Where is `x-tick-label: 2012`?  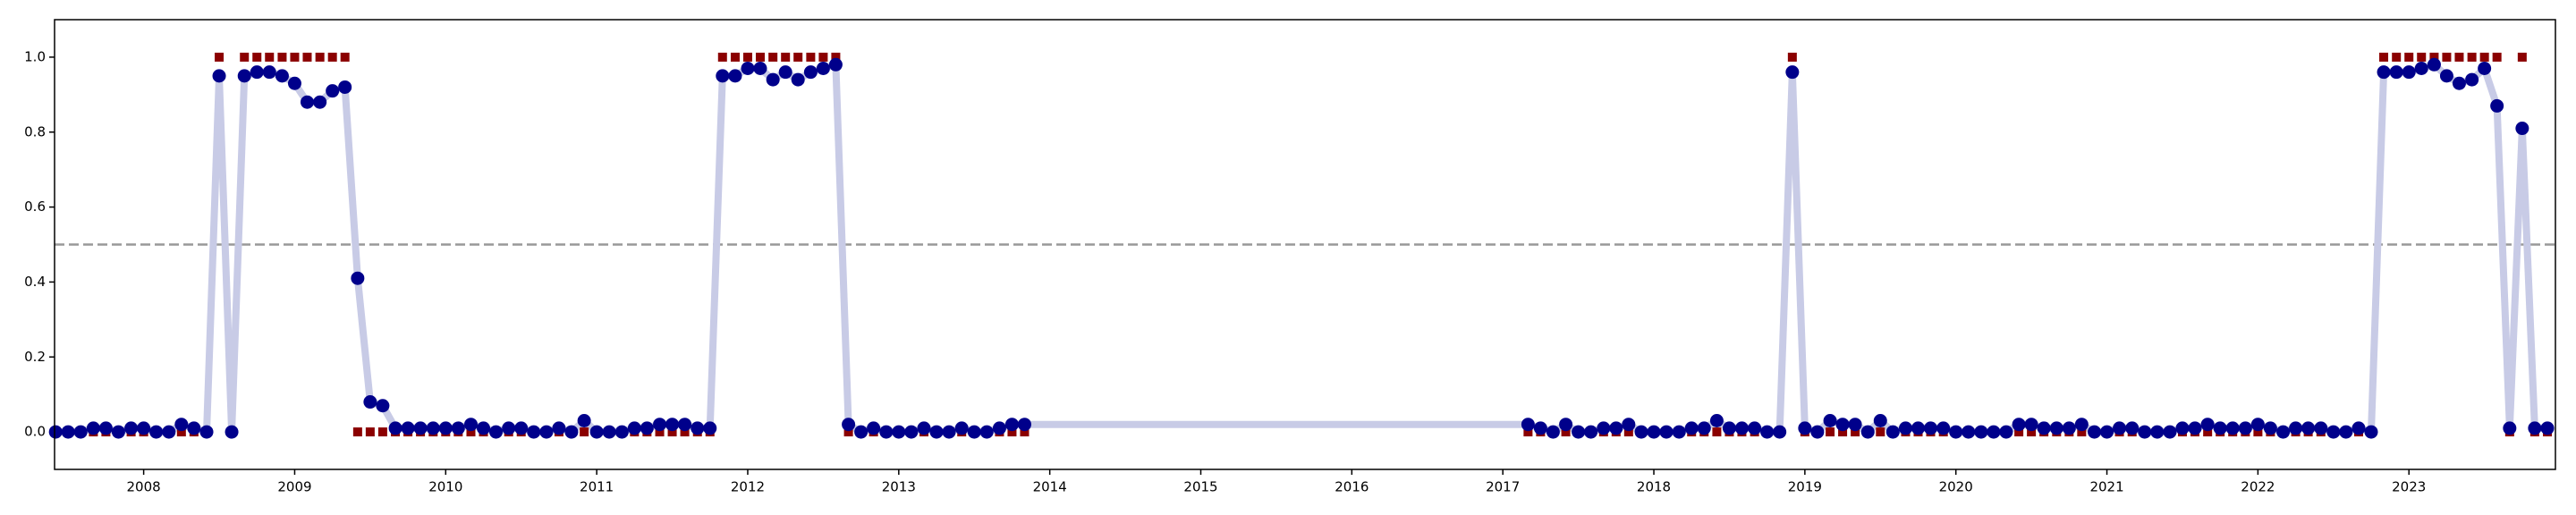
x-tick-label: 2012 is located at coordinates (748, 487).